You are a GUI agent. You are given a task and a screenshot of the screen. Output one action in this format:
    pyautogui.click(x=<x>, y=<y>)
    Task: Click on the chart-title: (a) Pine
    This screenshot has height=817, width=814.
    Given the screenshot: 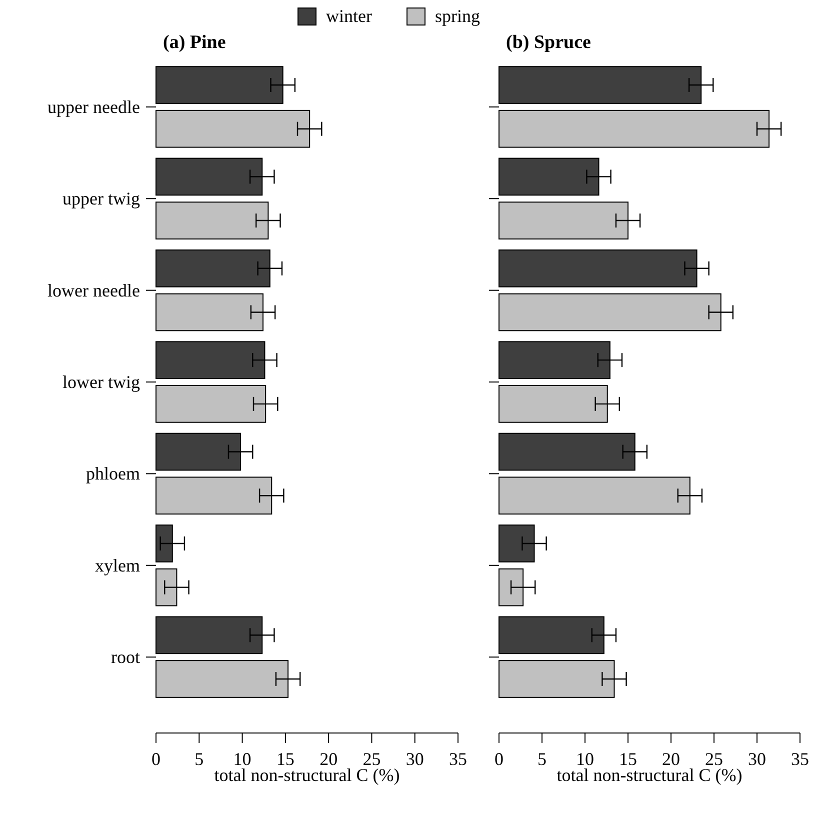 What is the action you would take?
    pyautogui.click(x=194, y=42)
    